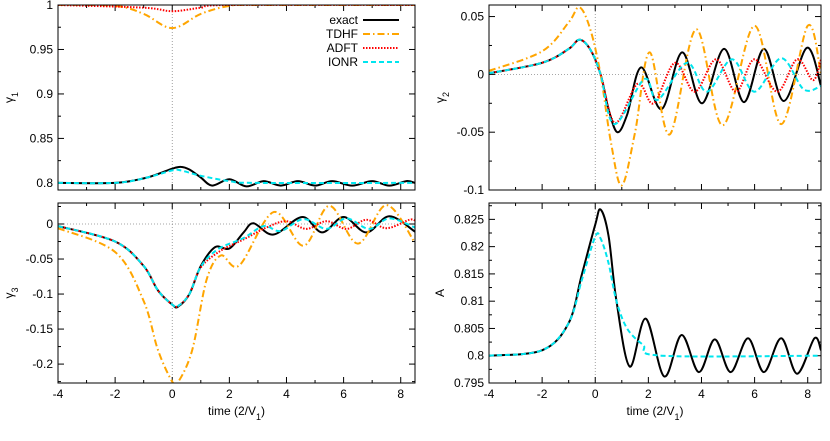  I want to click on y-axis-label: A, so click(440, 293).